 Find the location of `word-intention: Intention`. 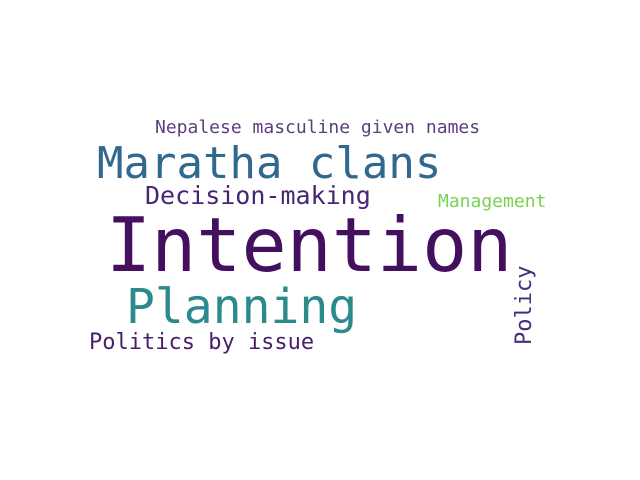

word-intention: Intention is located at coordinates (309, 245).